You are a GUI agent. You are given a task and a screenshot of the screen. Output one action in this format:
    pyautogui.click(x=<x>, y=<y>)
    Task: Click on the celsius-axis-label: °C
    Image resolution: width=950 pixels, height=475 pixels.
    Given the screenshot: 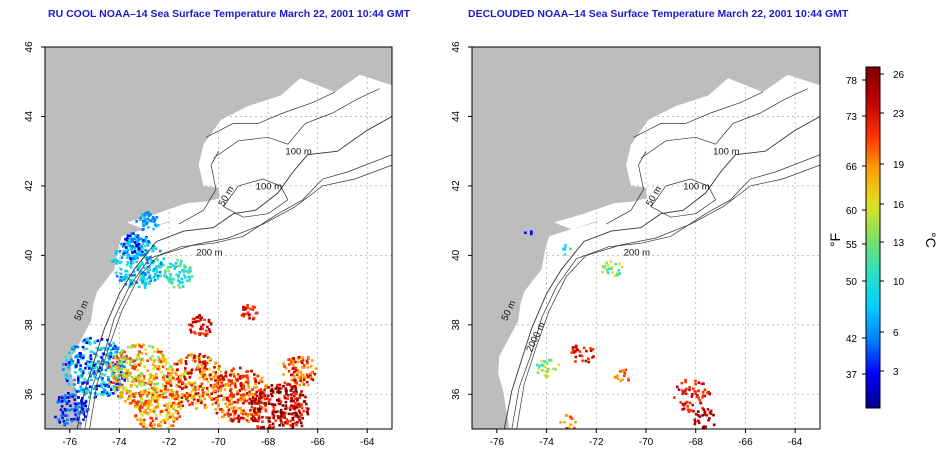 What is the action you would take?
    pyautogui.click(x=931, y=240)
    